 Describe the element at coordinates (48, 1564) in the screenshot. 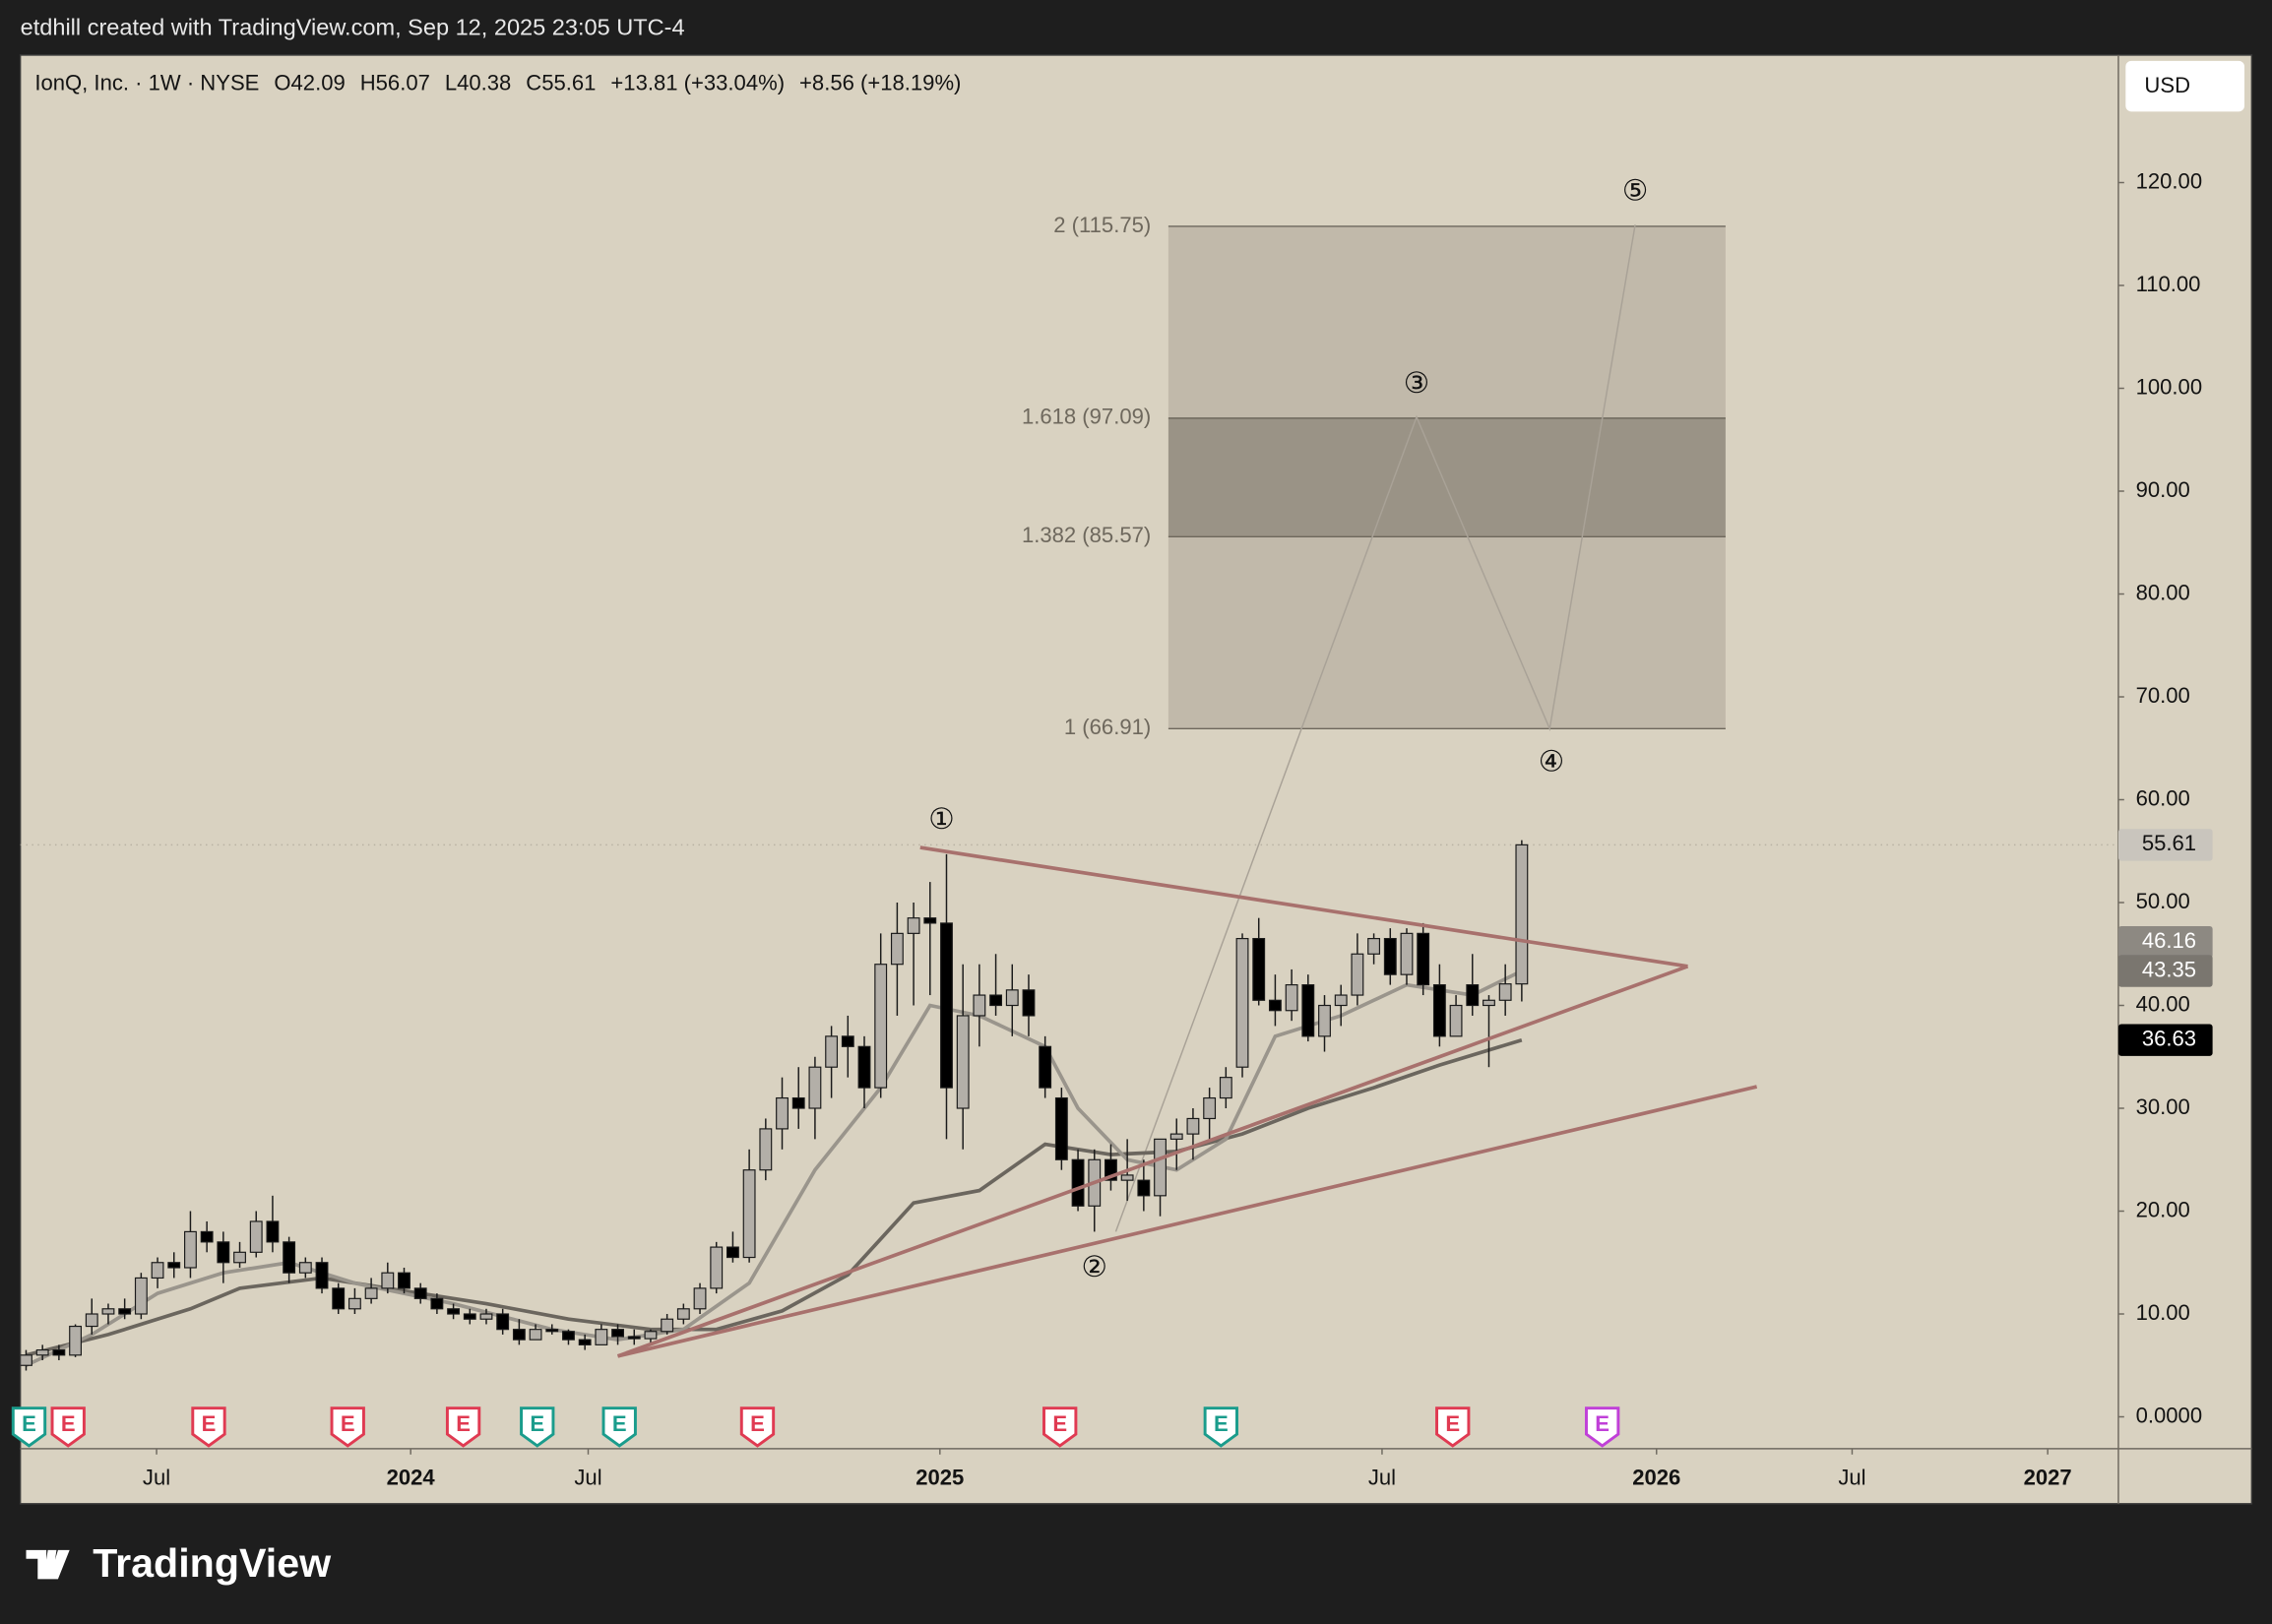

I see `logo-mark` at that location.